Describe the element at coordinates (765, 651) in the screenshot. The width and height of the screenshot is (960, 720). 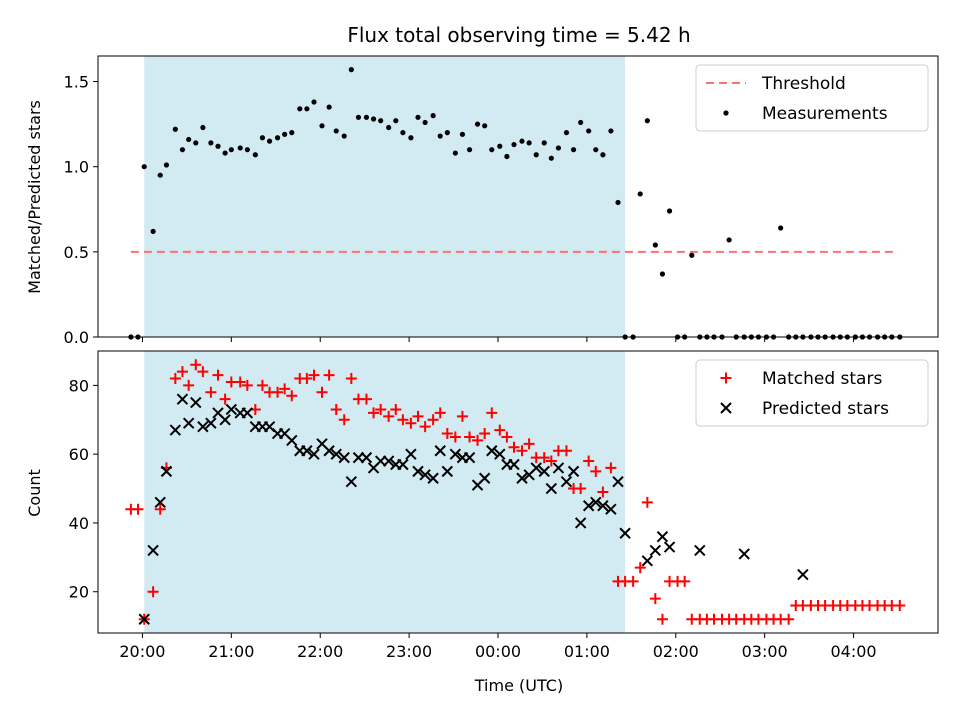
I see `count-xtick-label: 03:00` at that location.